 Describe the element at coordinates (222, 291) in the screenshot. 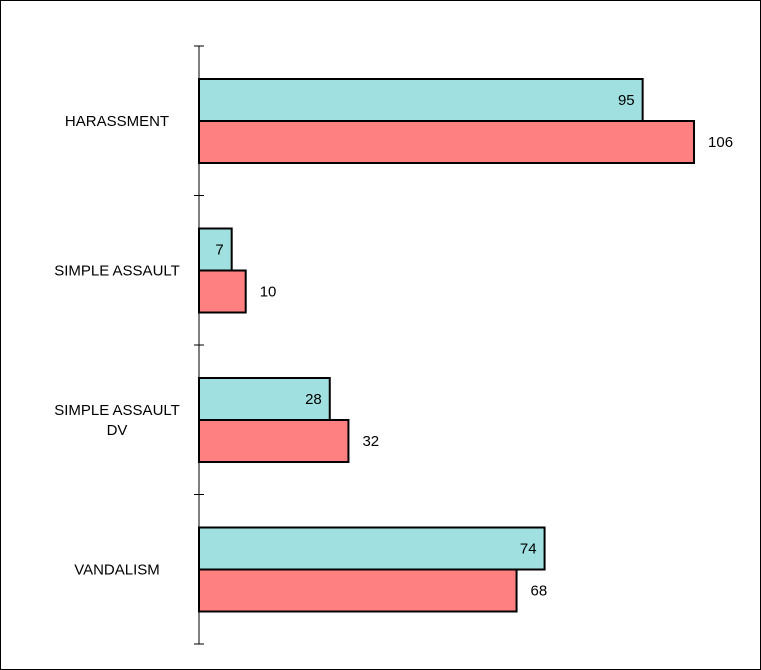

I see `bar-series2-cat2` at that location.